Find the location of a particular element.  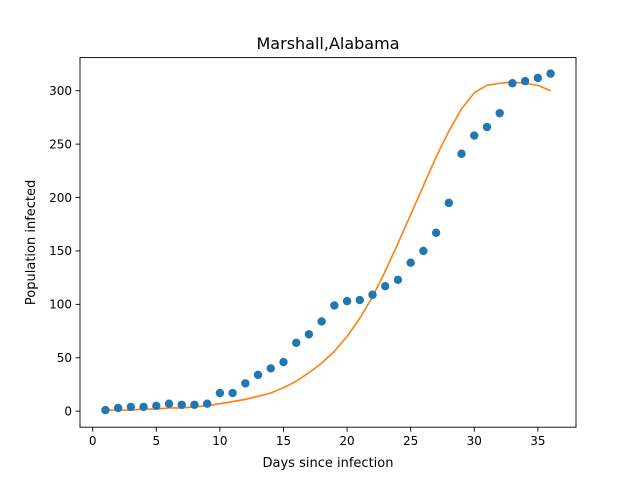

x-tick-label: 20 is located at coordinates (346, 441).